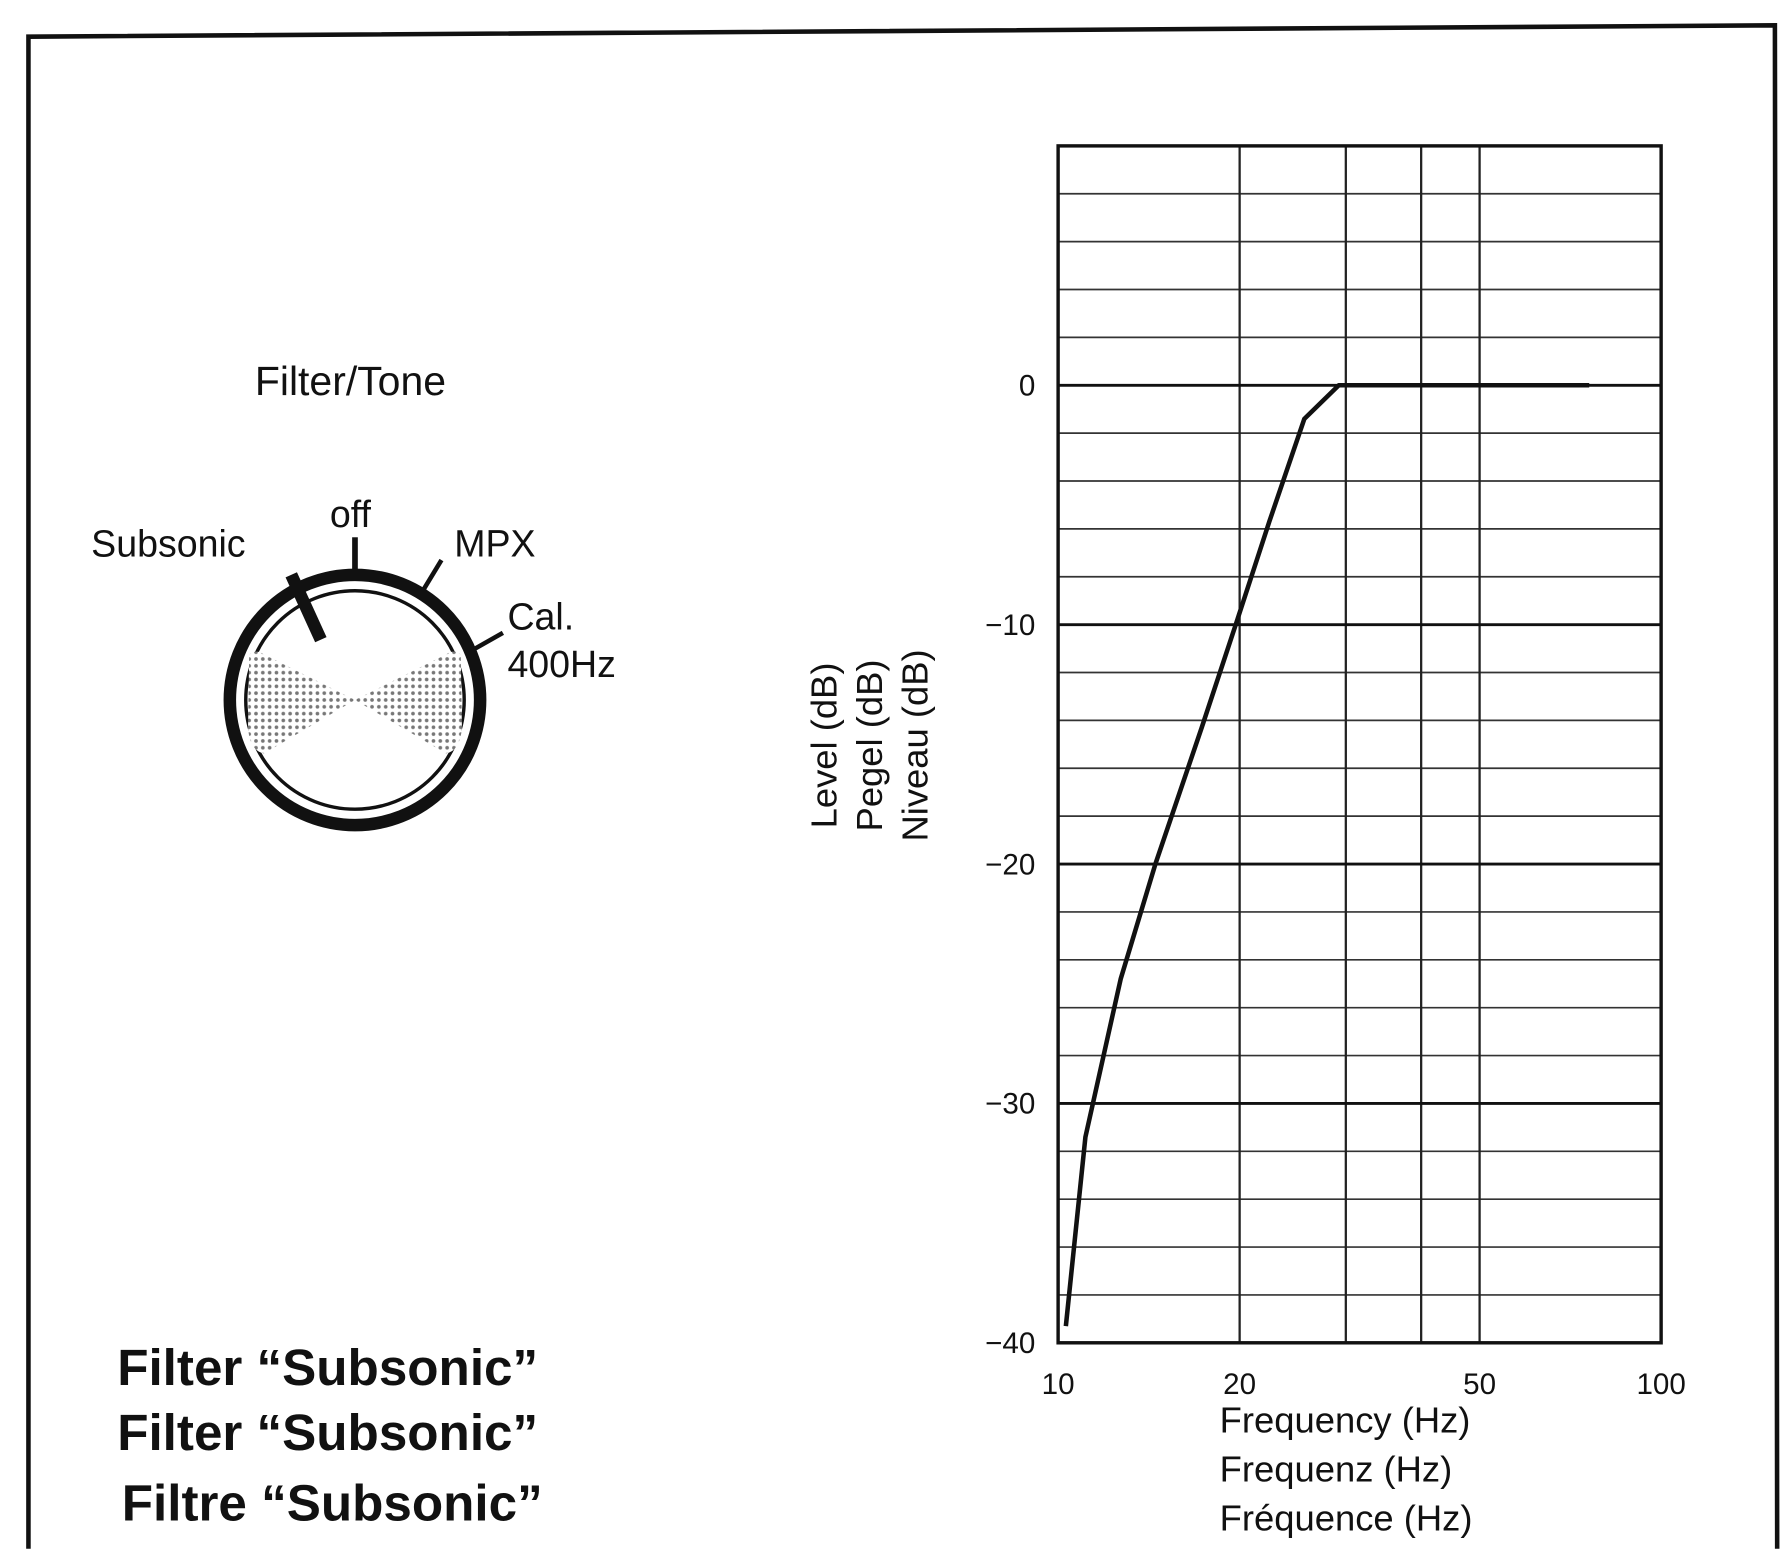 The height and width of the screenshot is (1549, 1784). I want to click on y-axis-label: Niveau (dB), so click(914, 745).